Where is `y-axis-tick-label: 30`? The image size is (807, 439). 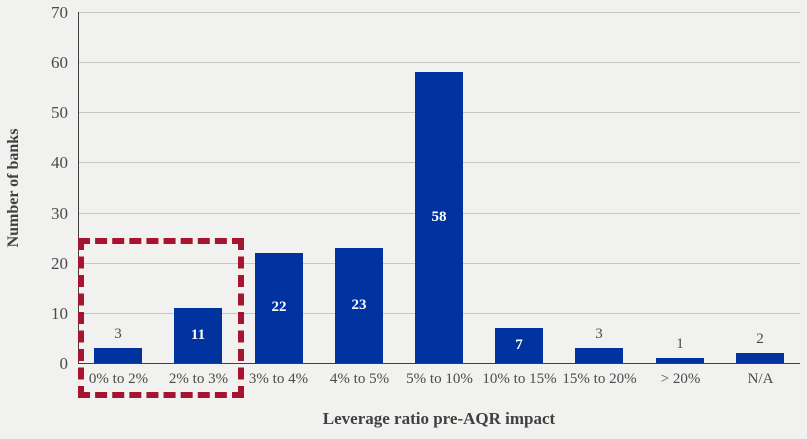
y-axis-tick-label: 30 is located at coordinates (59, 213).